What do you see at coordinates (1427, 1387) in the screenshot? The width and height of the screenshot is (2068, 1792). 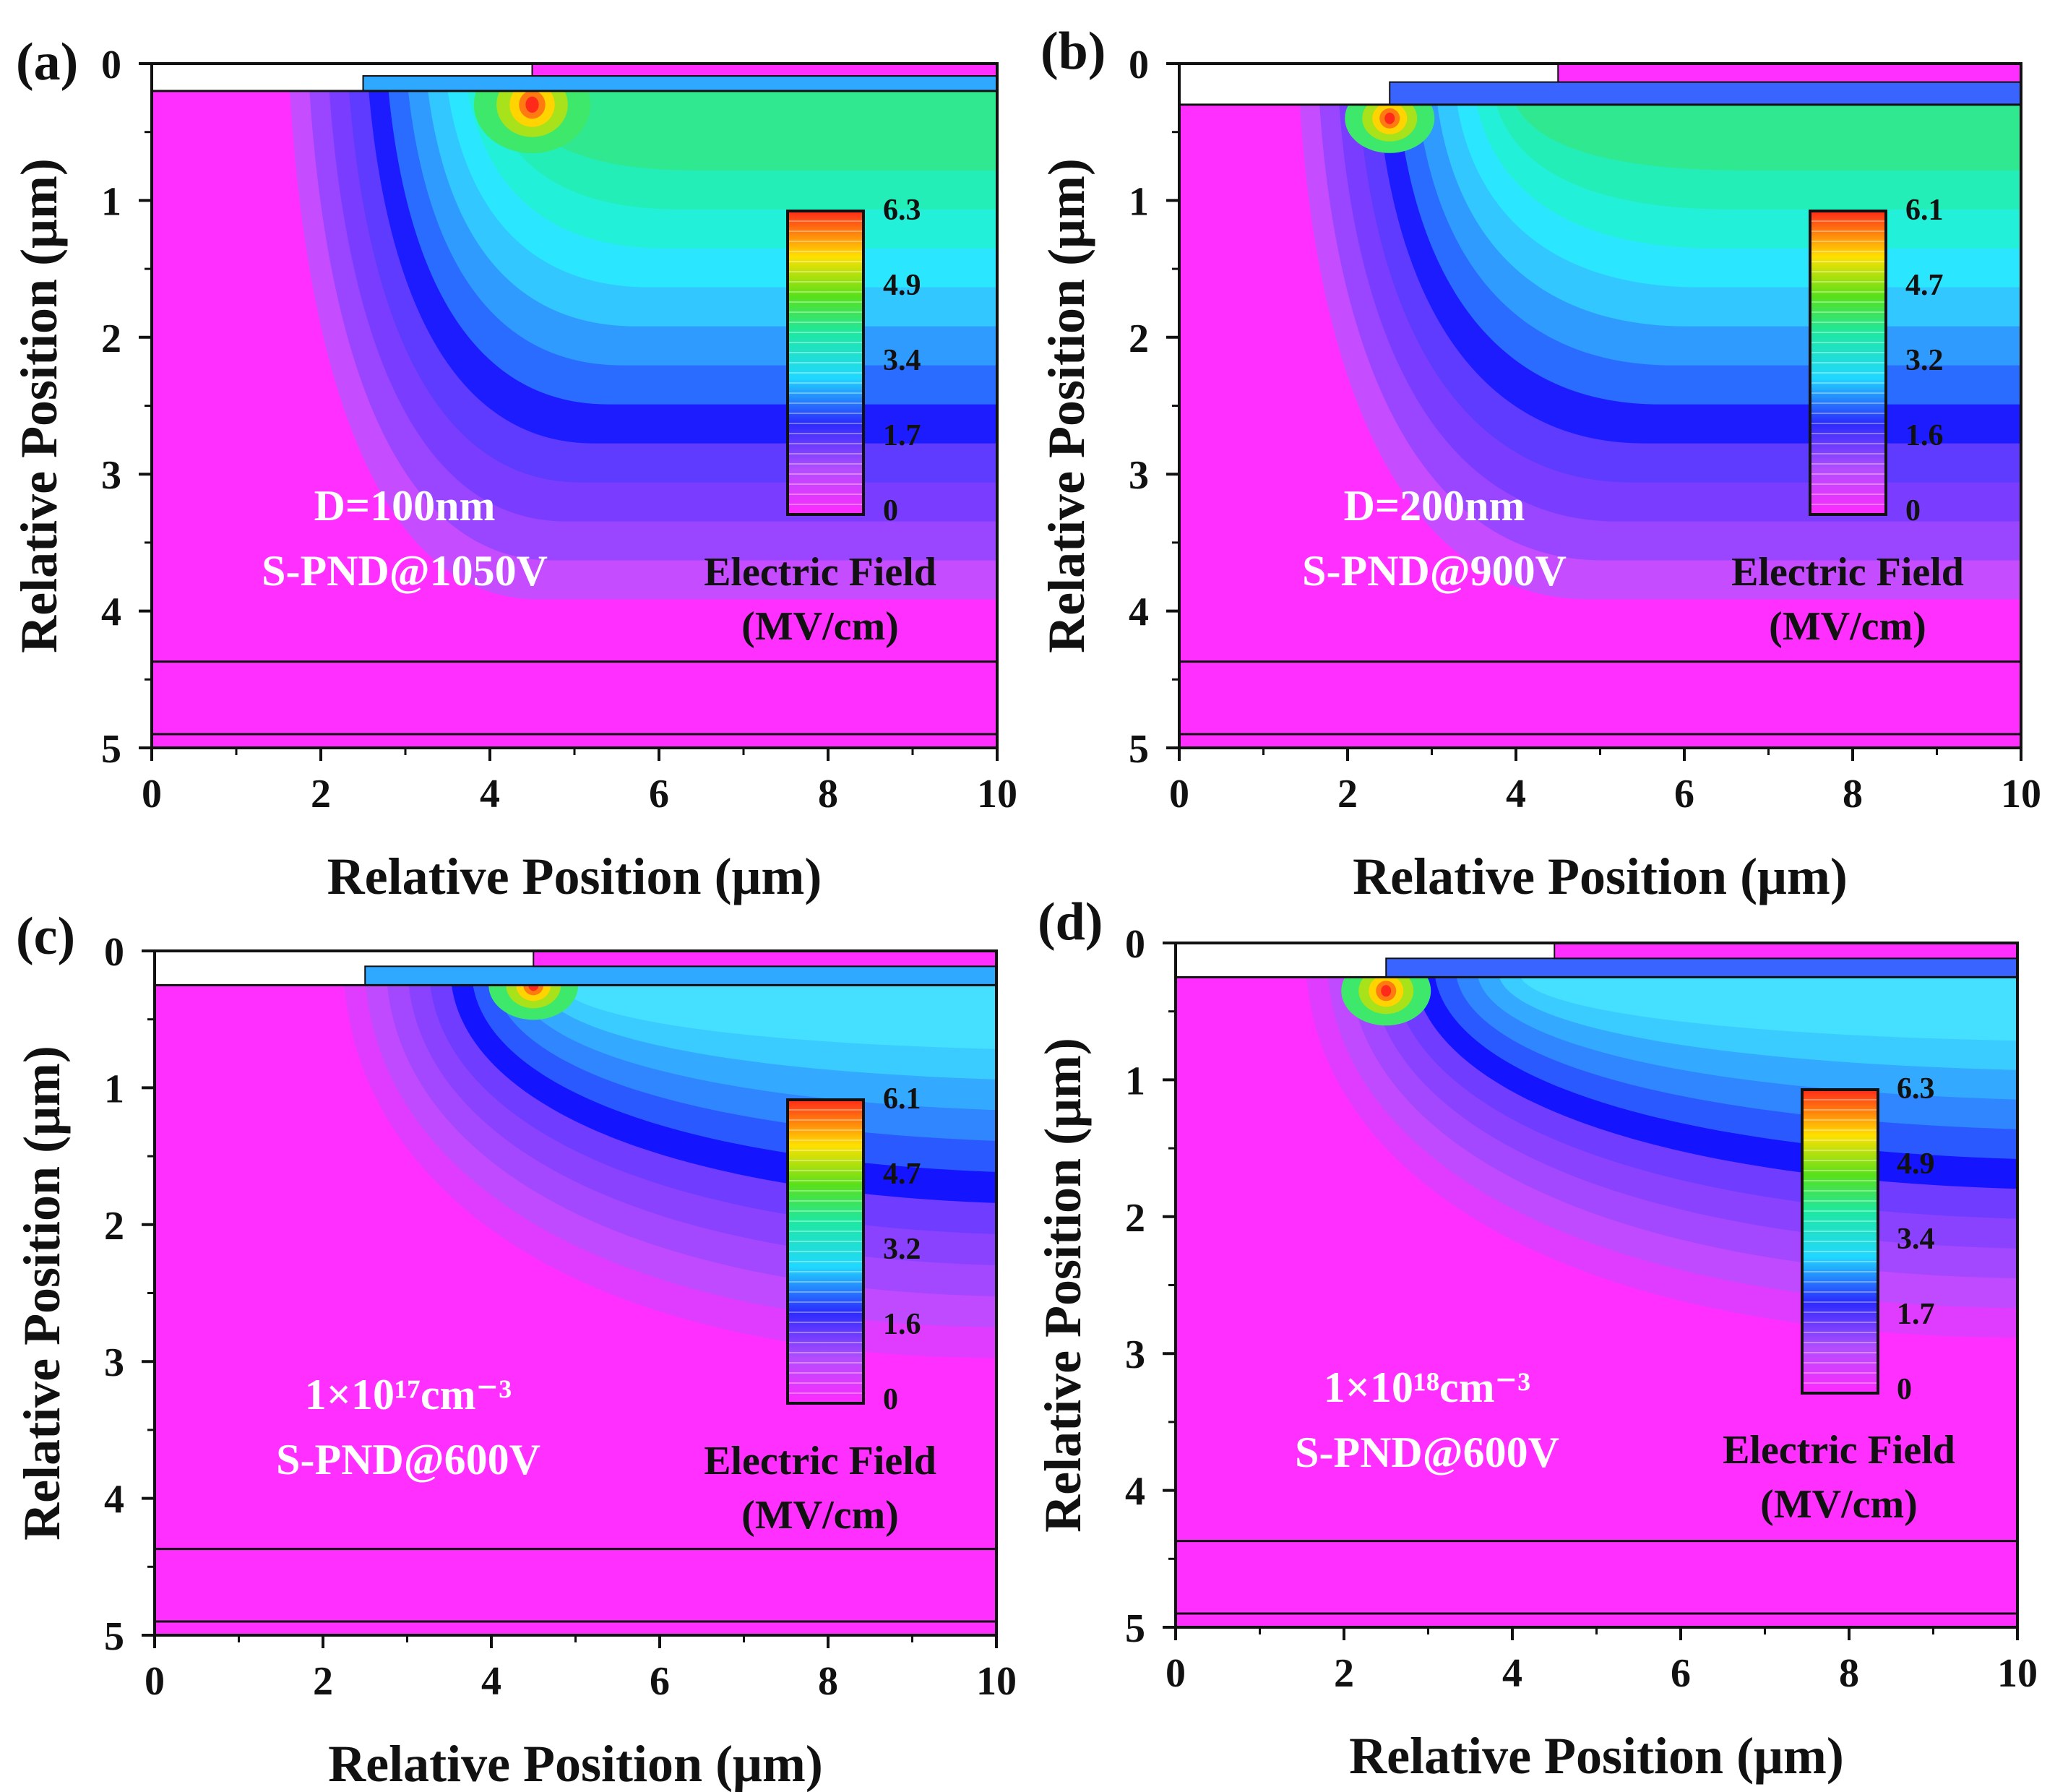 I see `annotation-line-1: 1×10¹⁸cm⁻³` at bounding box center [1427, 1387].